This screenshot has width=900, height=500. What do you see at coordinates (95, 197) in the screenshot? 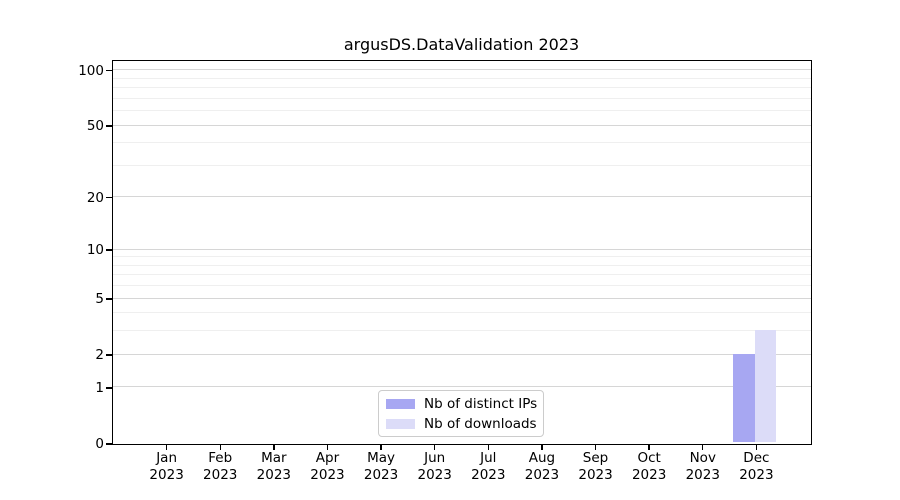
I see `y-tick-label-20: 20` at bounding box center [95, 197].